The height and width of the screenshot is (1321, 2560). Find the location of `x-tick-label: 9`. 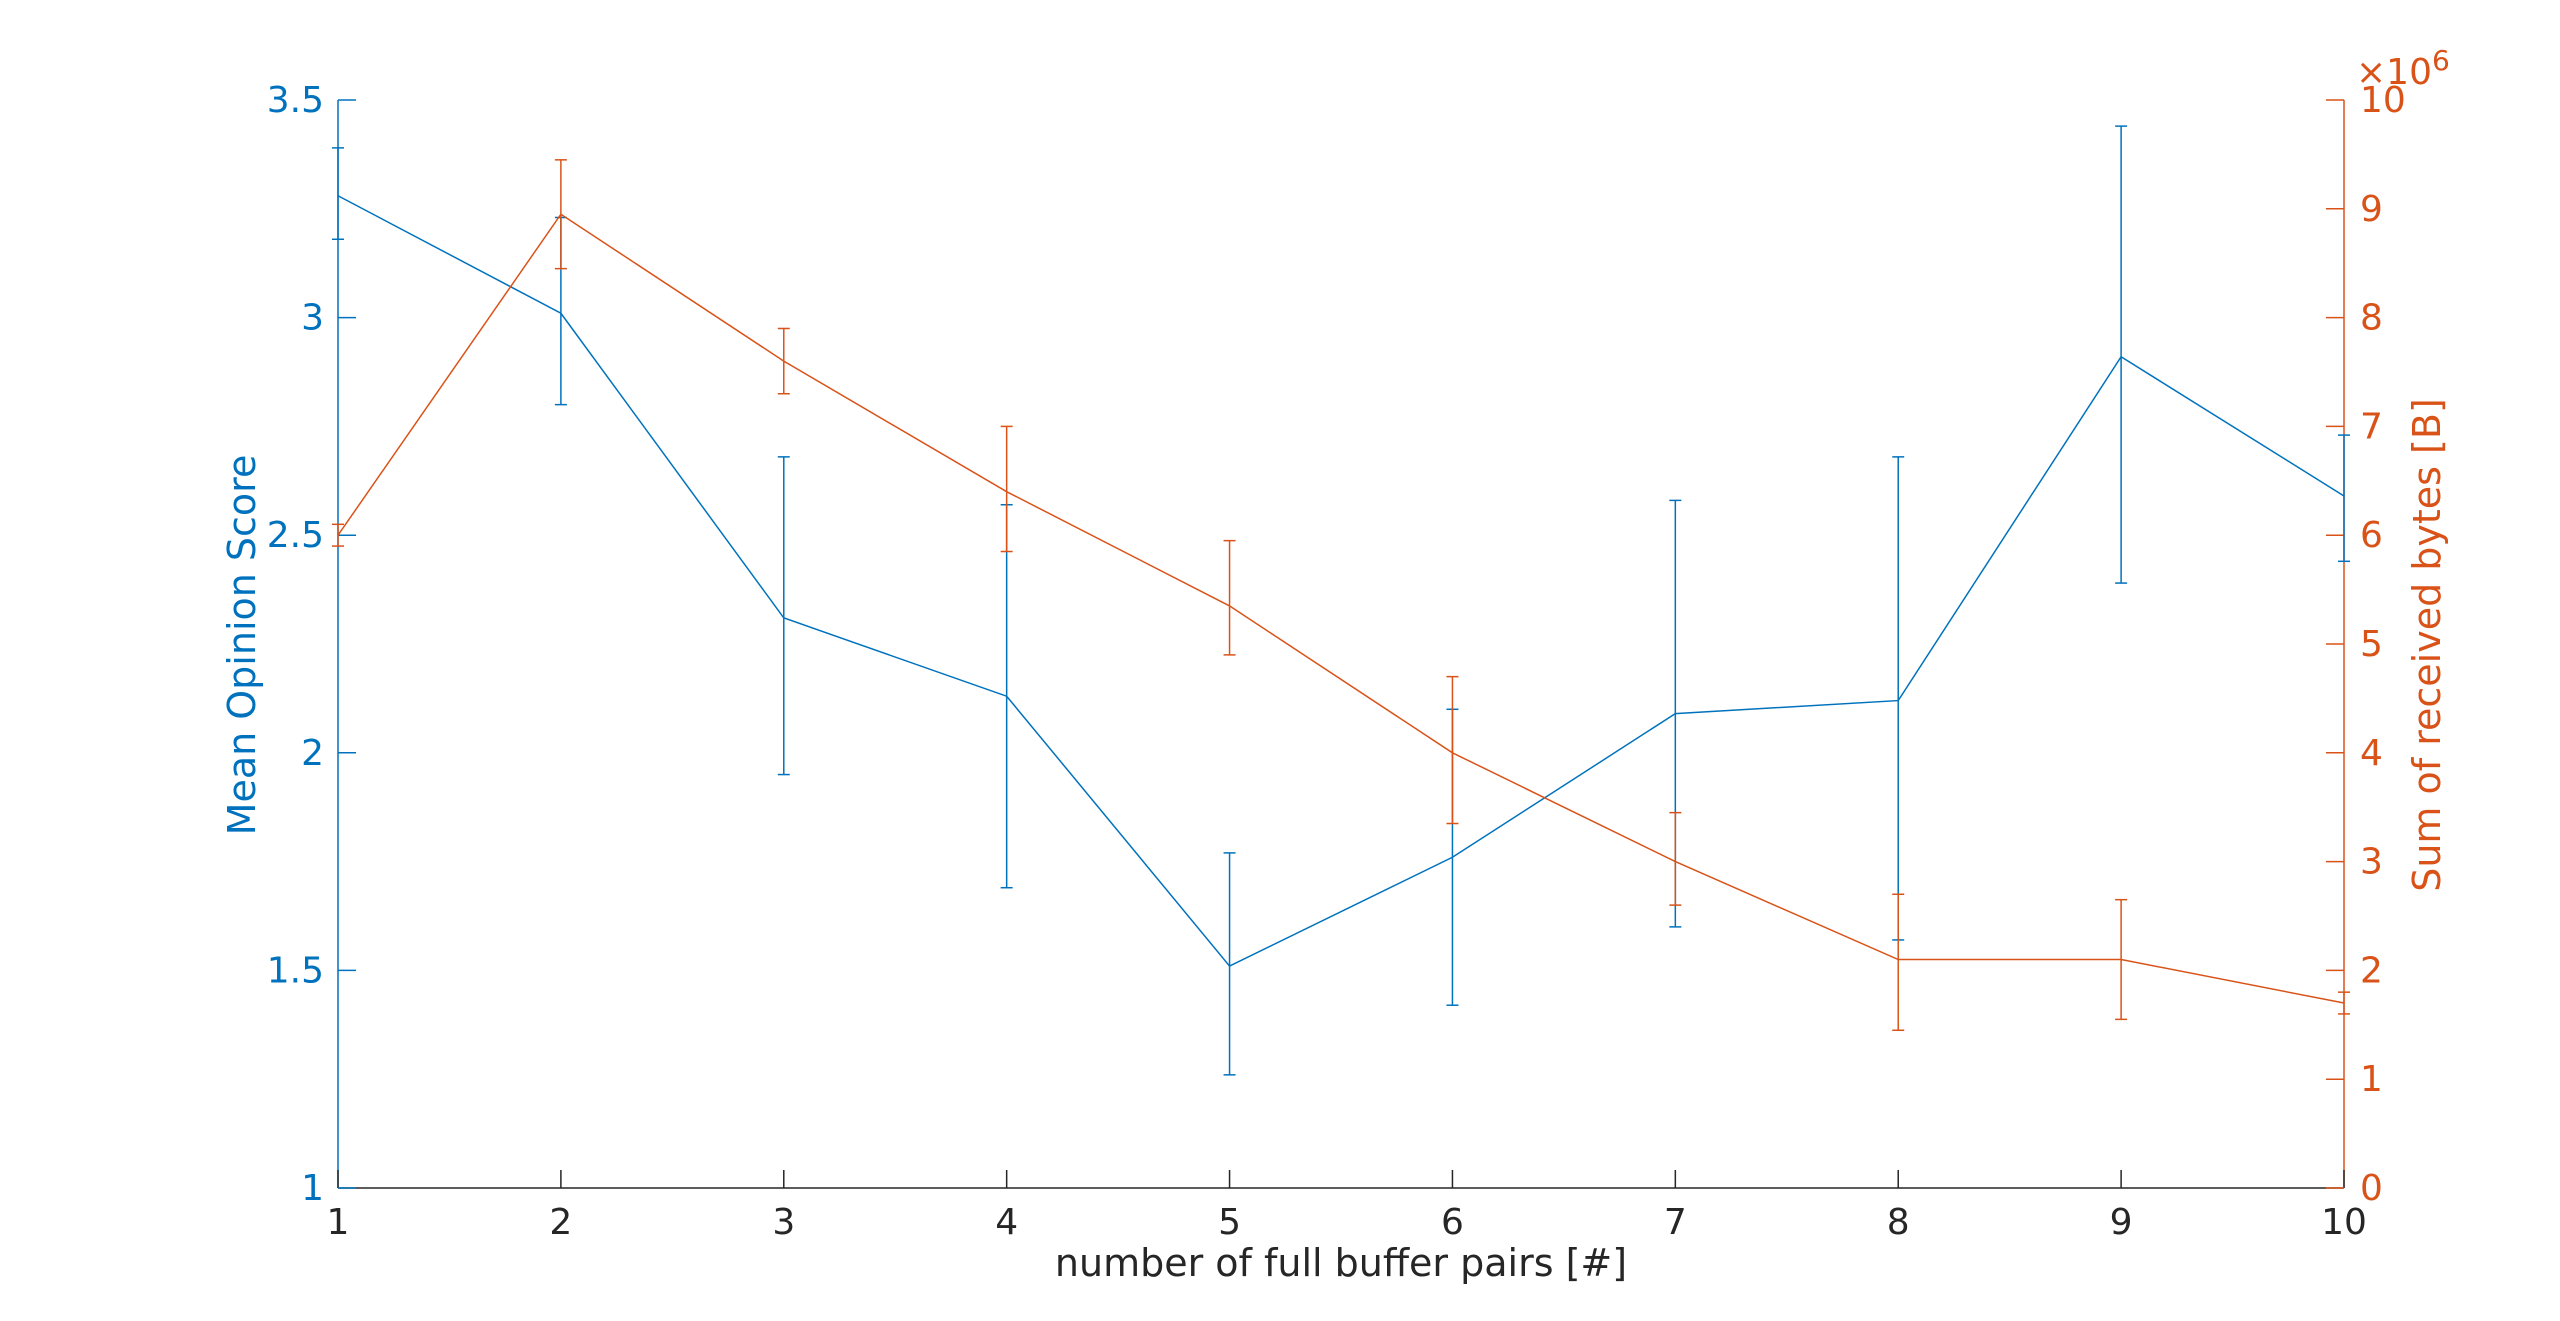

x-tick-label: 9 is located at coordinates (2121, 1222).